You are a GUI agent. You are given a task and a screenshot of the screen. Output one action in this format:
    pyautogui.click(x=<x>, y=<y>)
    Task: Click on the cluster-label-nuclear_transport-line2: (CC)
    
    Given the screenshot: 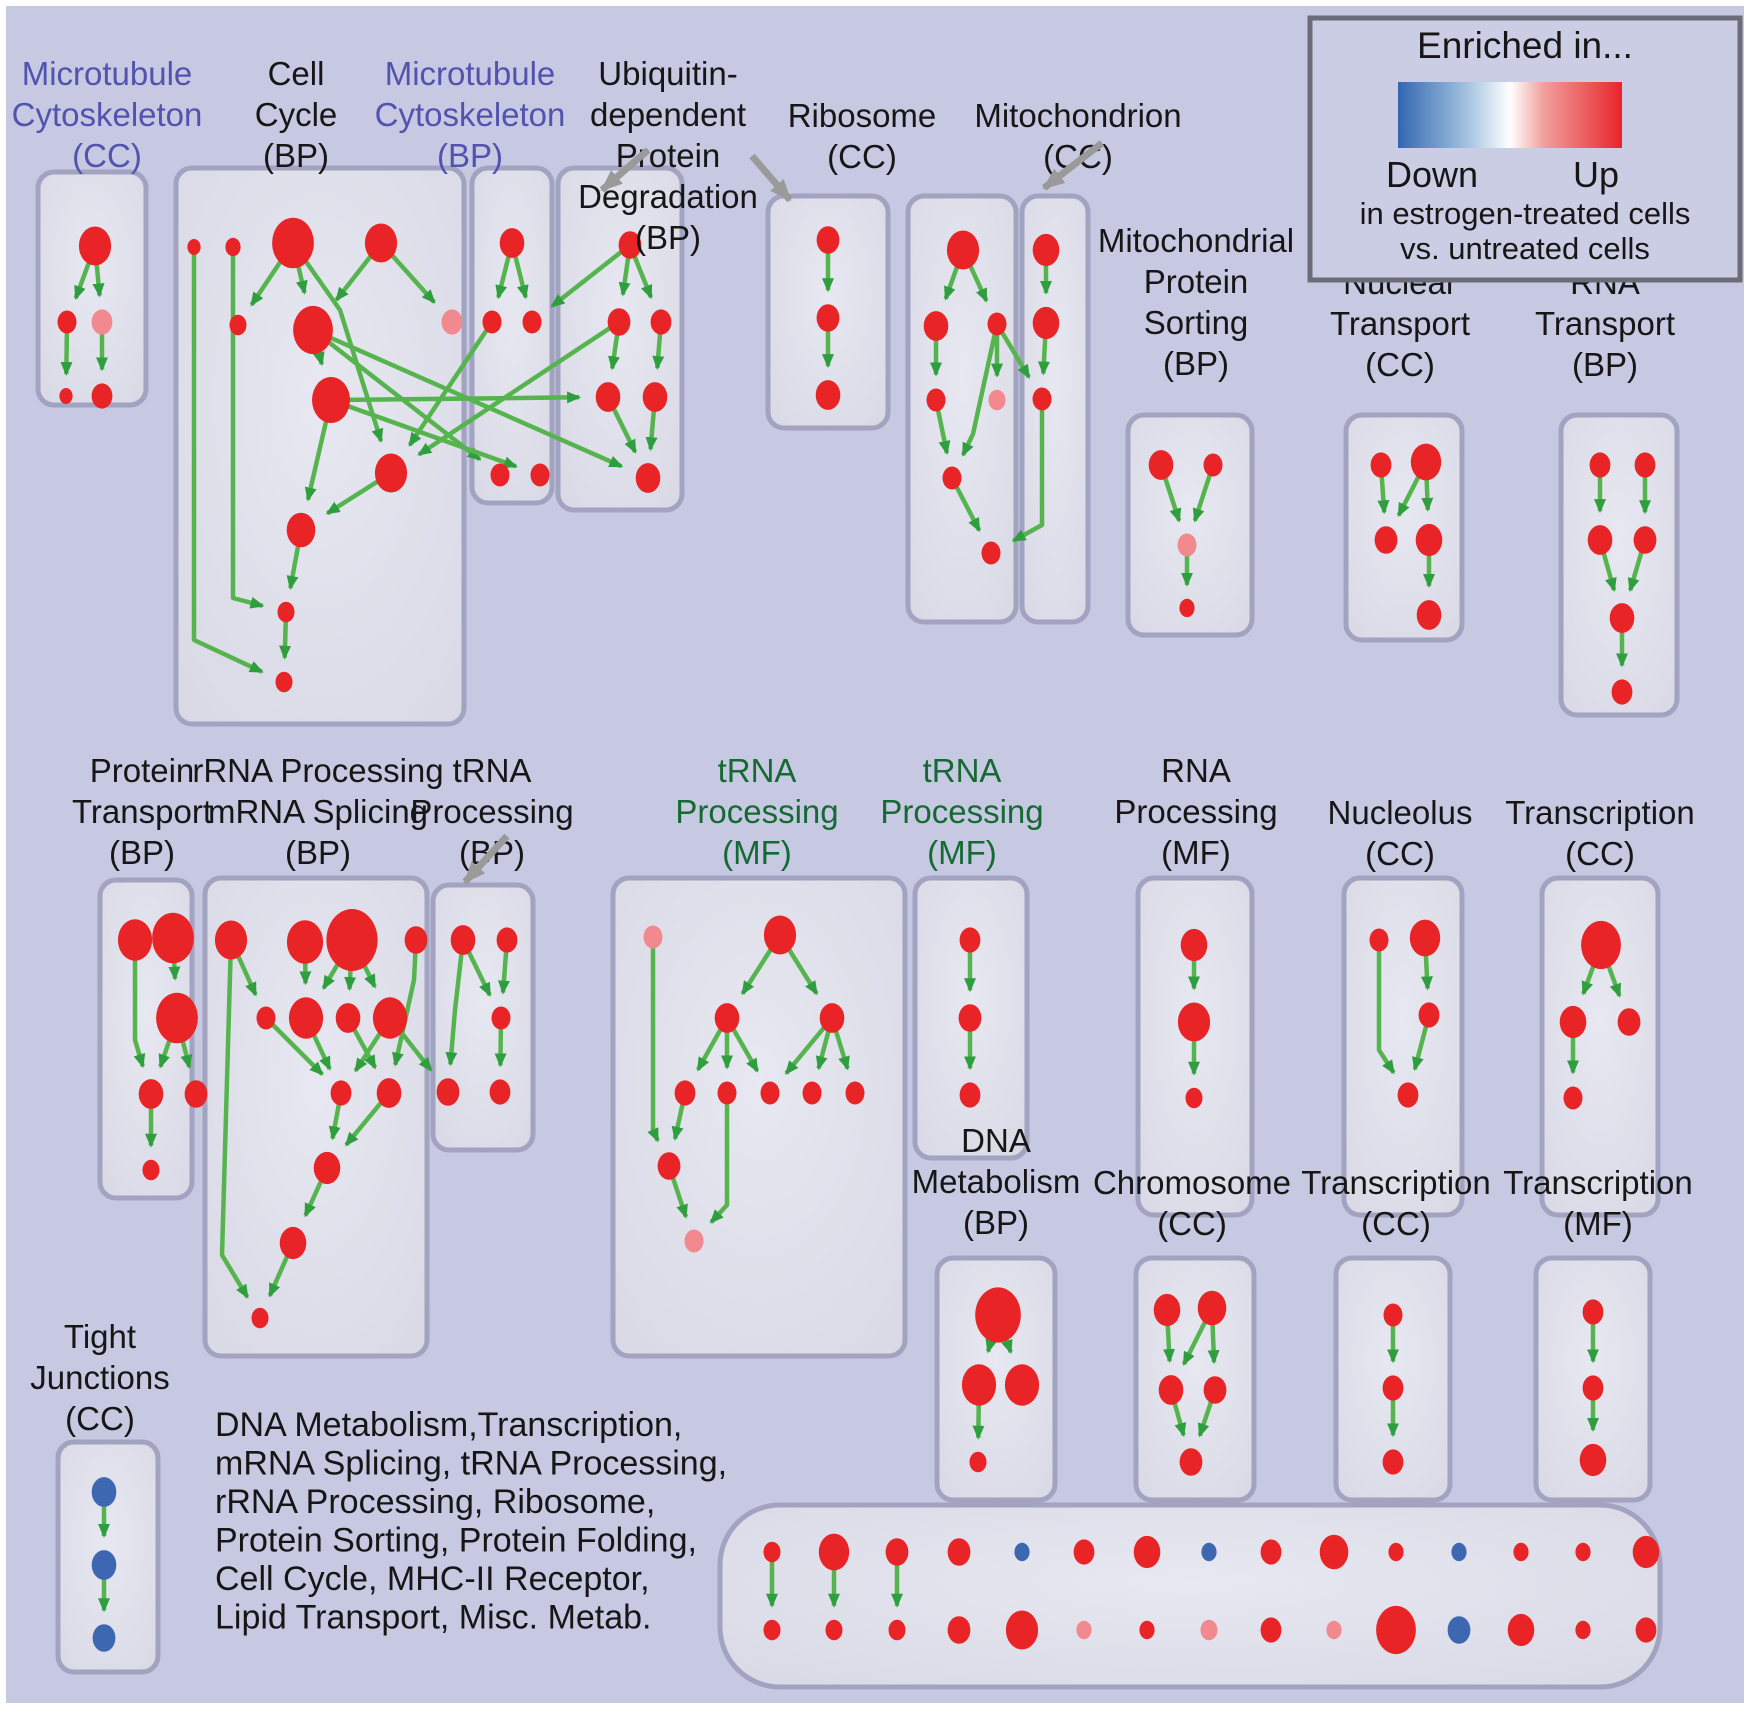 What is the action you would take?
    pyautogui.click(x=1400, y=364)
    